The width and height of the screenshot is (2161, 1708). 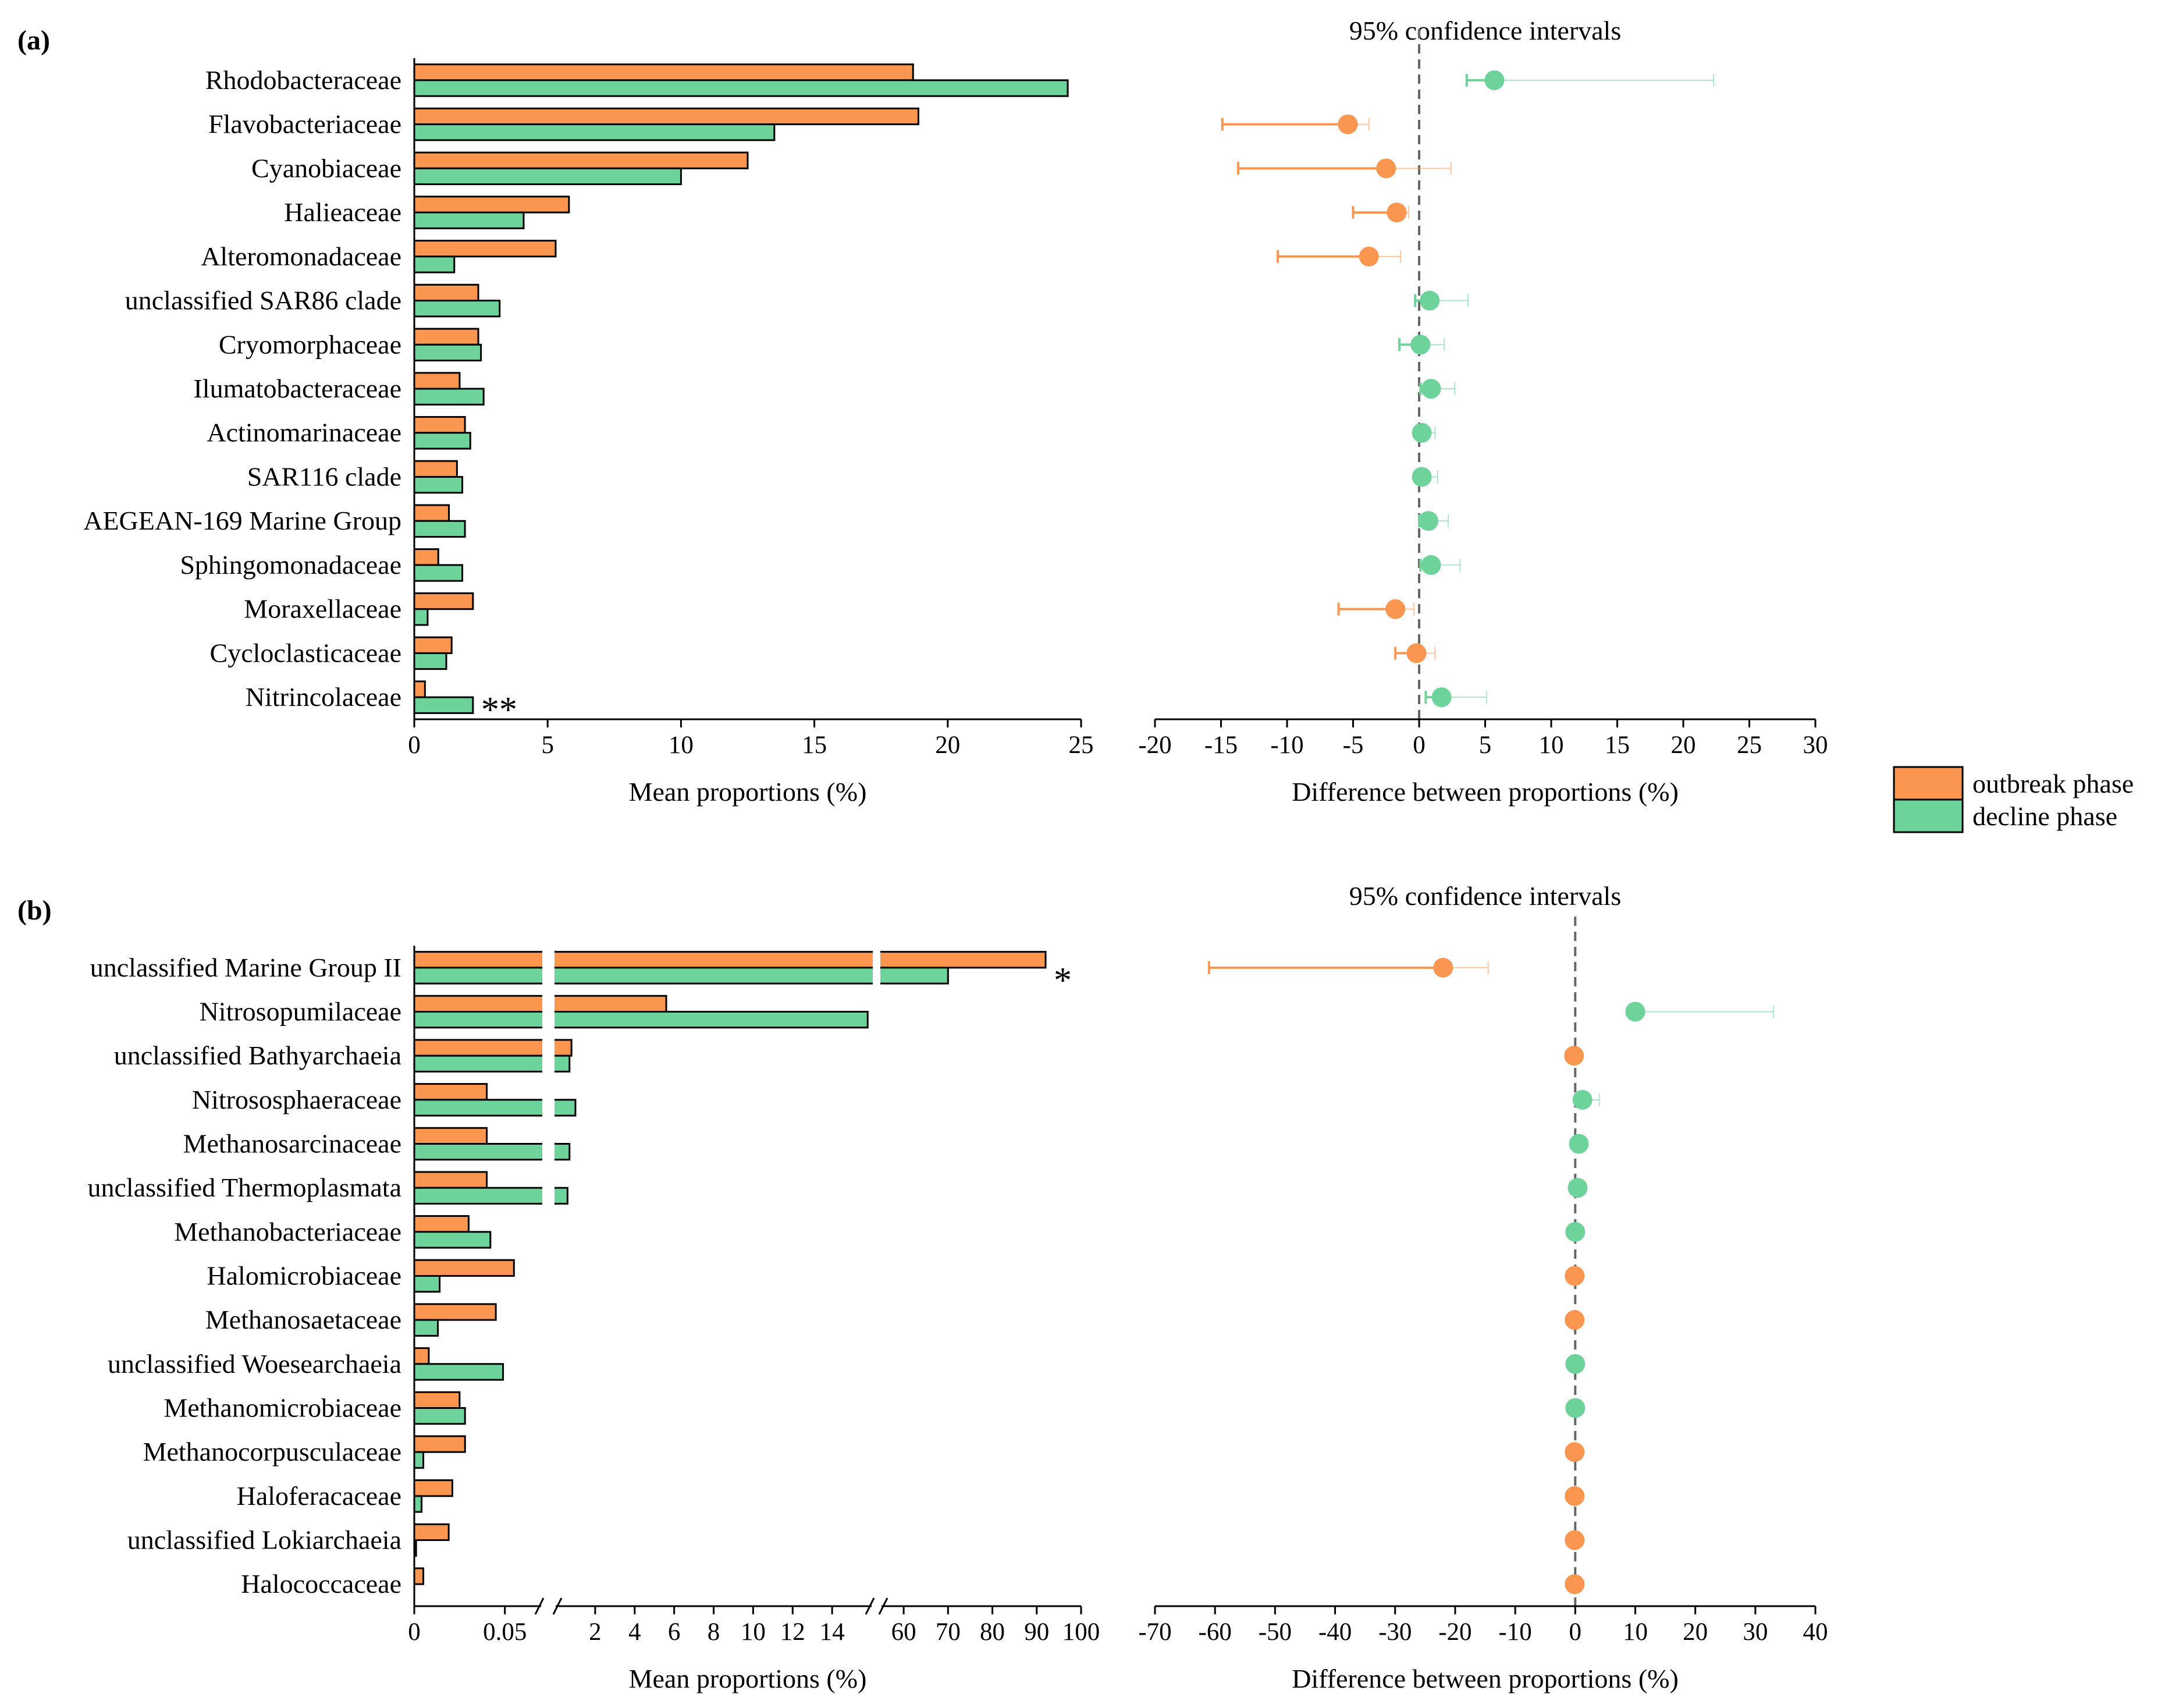 What do you see at coordinates (292, 1144) in the screenshot?
I see `category-label-methanosarcinaceae: Methanosarcinaceae` at bounding box center [292, 1144].